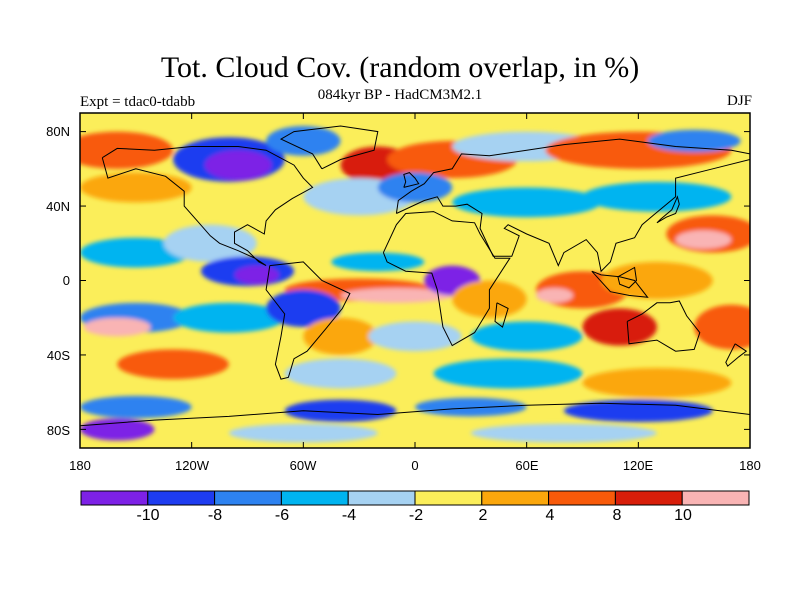 The image size is (800, 600). I want to click on colorbar, so click(415, 498).